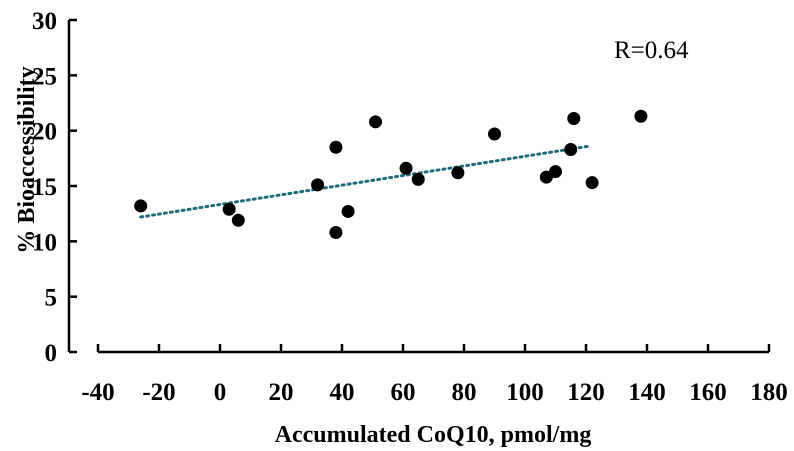 Image resolution: width=794 pixels, height=451 pixels. Describe the element at coordinates (708, 392) in the screenshot. I see `x-tick-label: 160` at that location.